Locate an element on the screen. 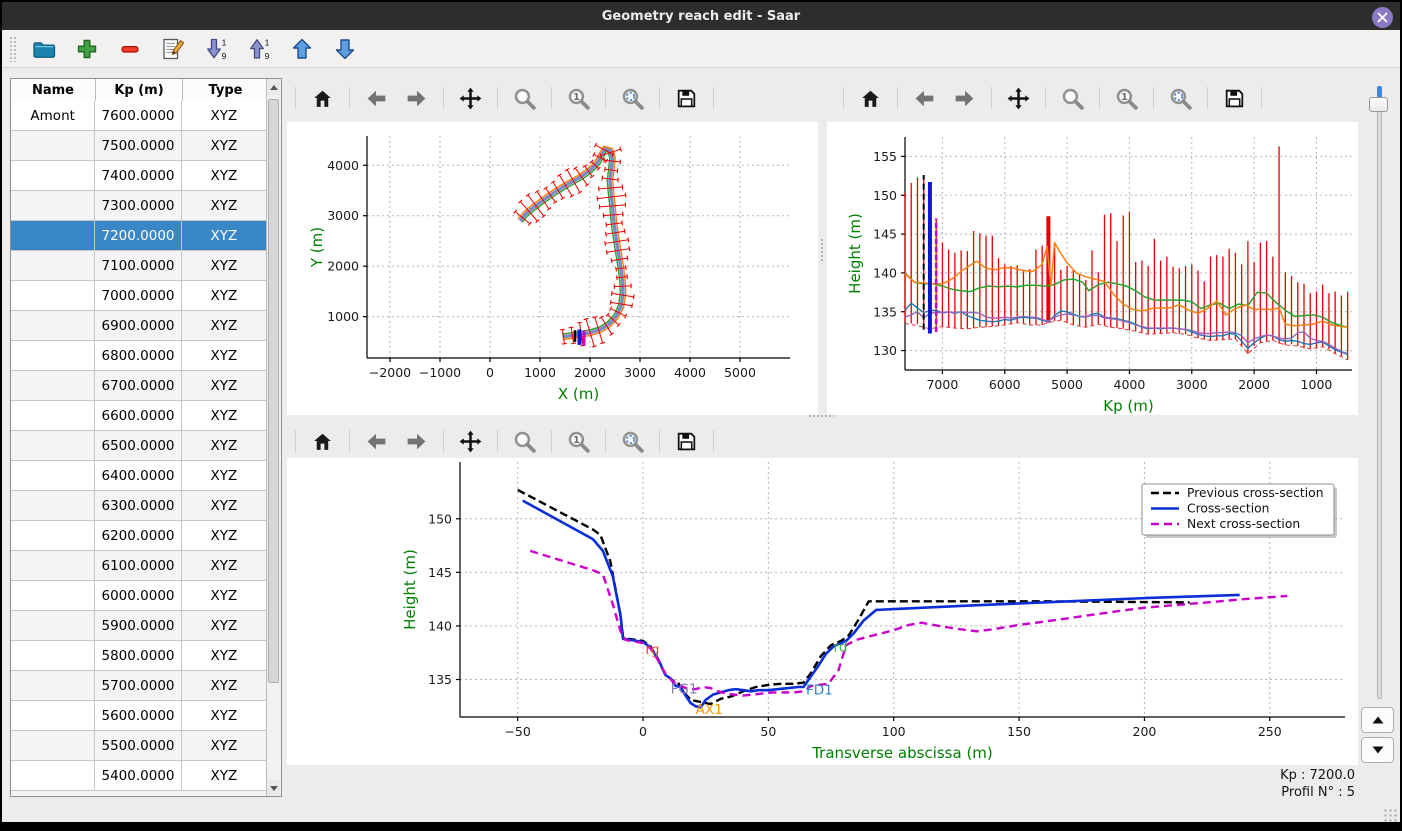  cell-kp: 7400.0000 is located at coordinates (138, 175).